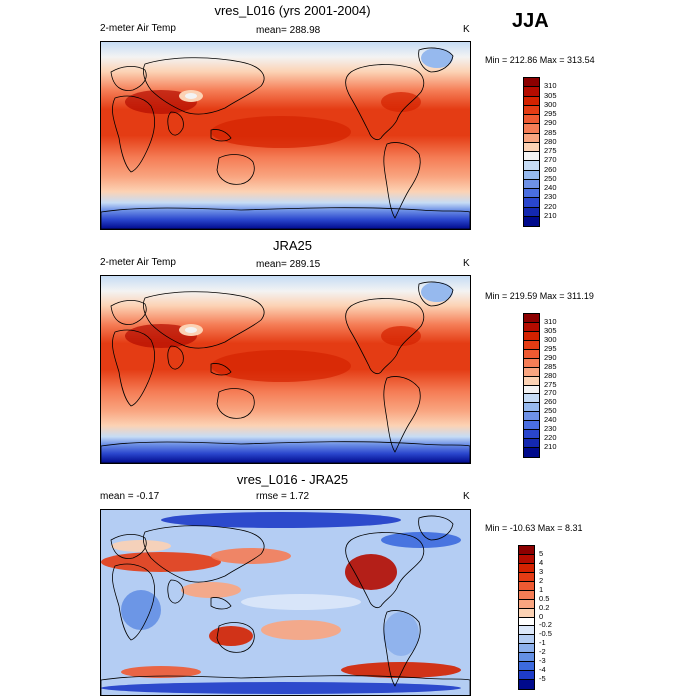 The width and height of the screenshot is (700, 700). I want to click on colorbar-tick-label: -0.5, so click(545, 634).